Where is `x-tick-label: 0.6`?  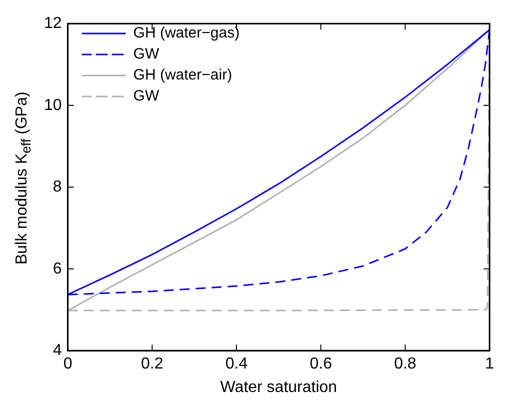
x-tick-label: 0.6 is located at coordinates (321, 364).